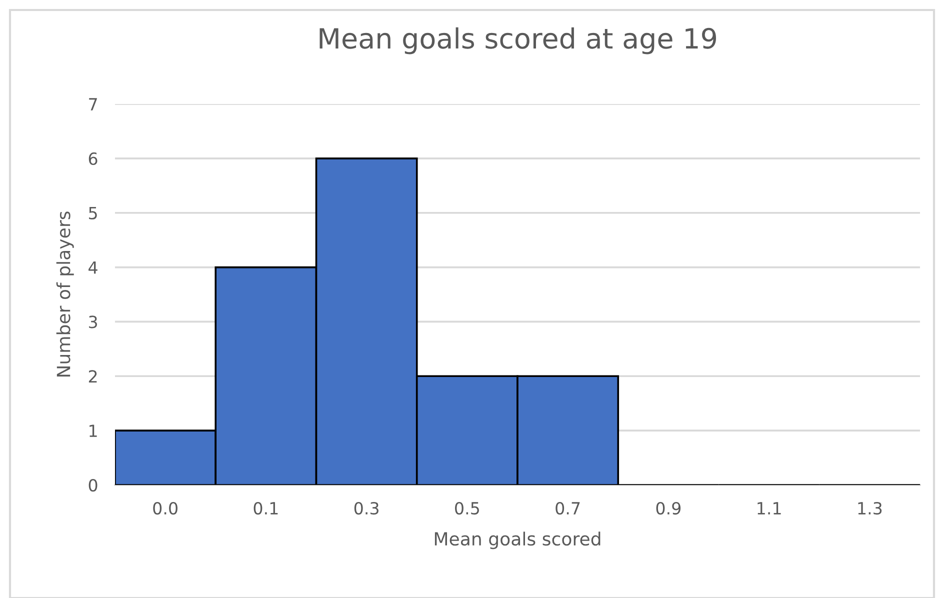  I want to click on x-tick-label: 1.1, so click(769, 508).